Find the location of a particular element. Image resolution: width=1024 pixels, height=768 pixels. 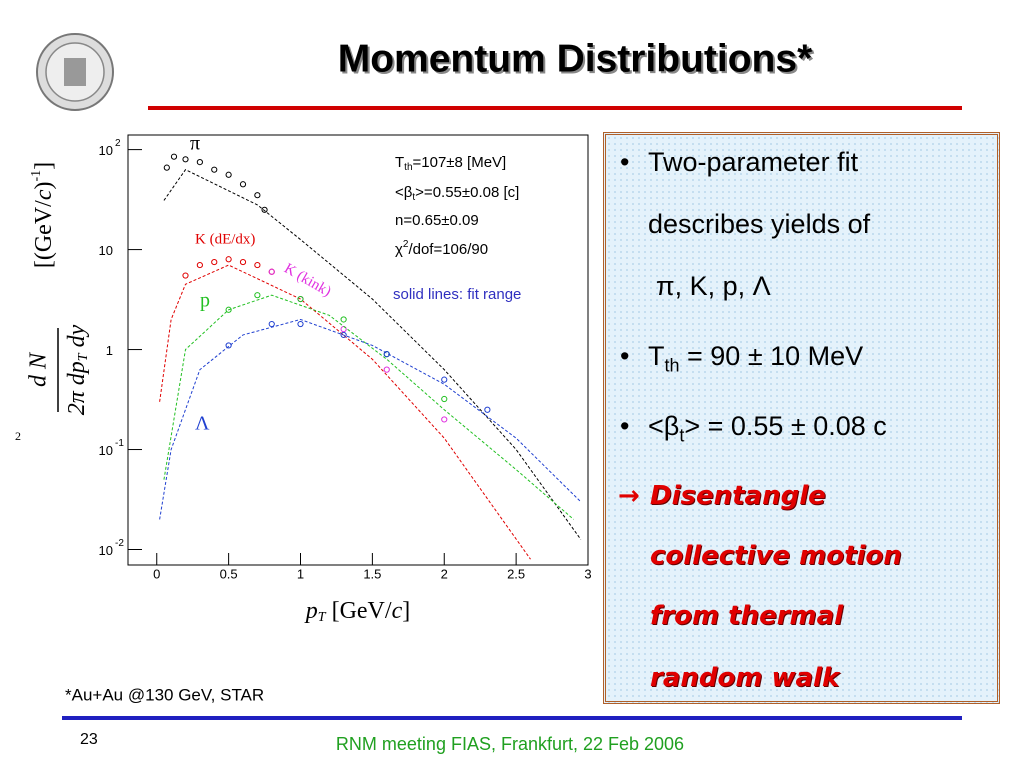

y-label-exponent: 2 is located at coordinates (18, 436).